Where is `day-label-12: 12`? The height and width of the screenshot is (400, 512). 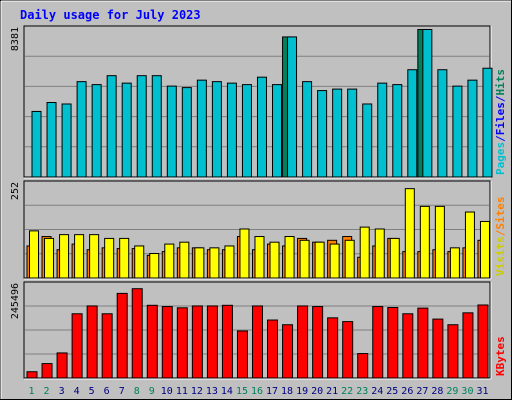 day-label-12: 12 is located at coordinates (197, 391).